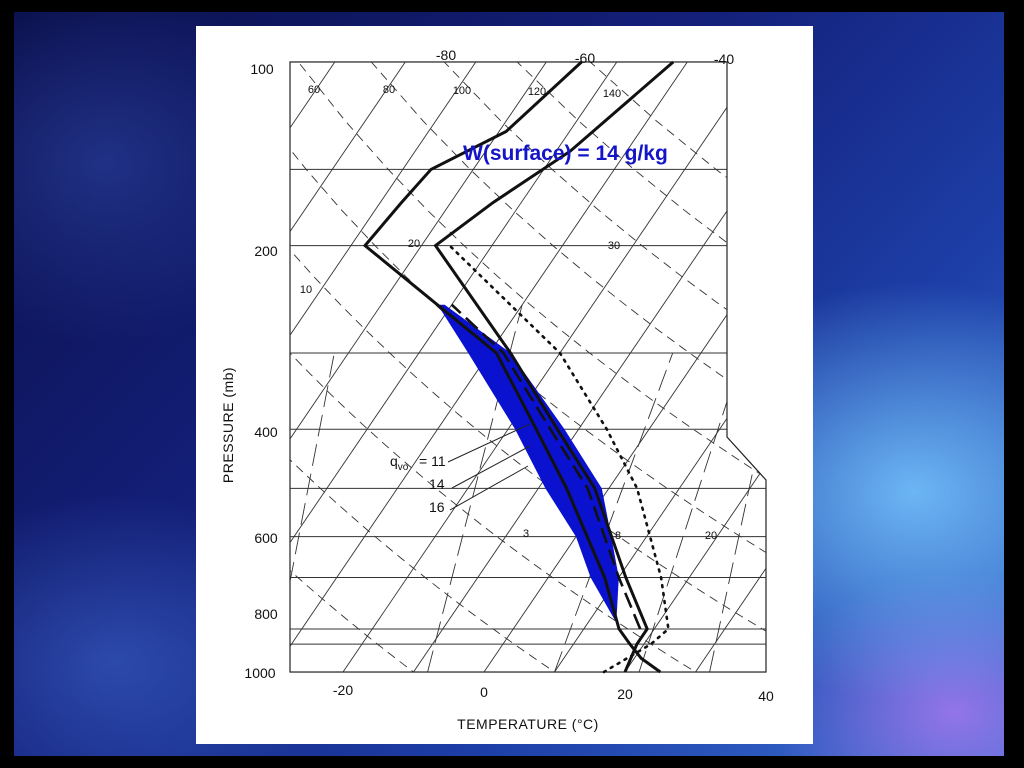 This screenshot has width=1024, height=768. I want to click on adiabat-label-120: 120, so click(537, 92).